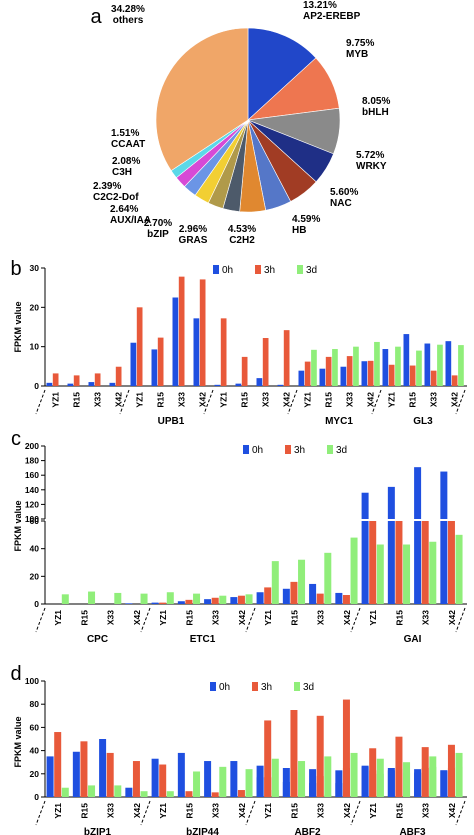  I want to click on group-label-bzip44: bZIP44, so click(202, 831).